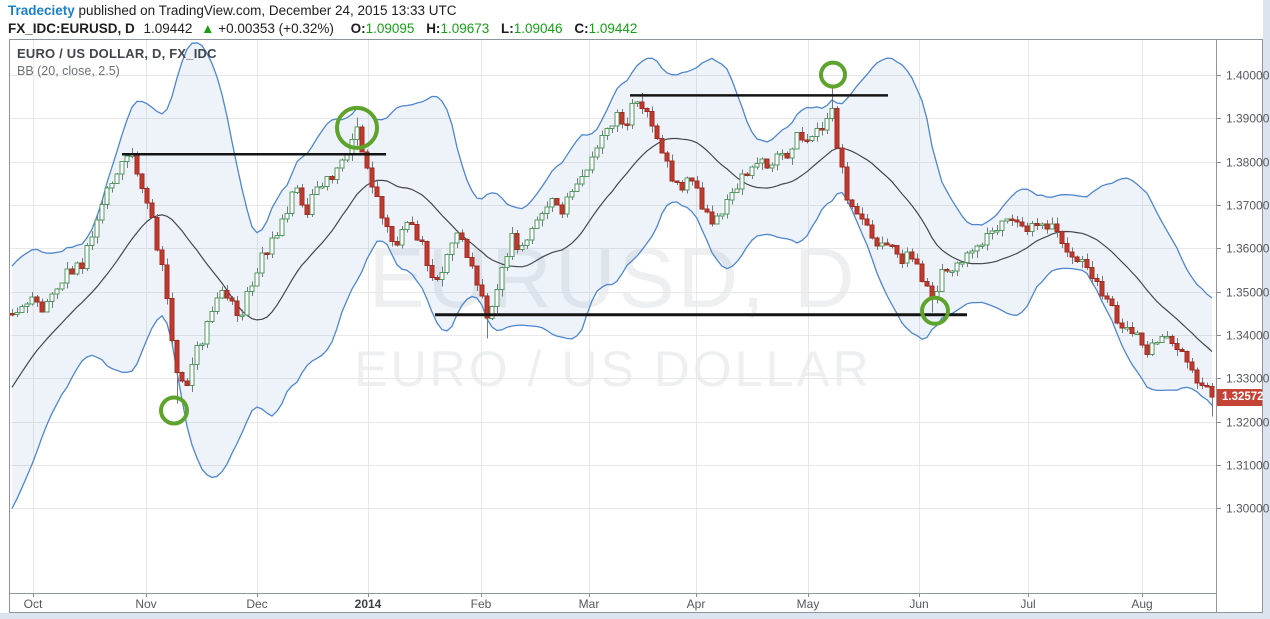 Image resolution: width=1270 pixels, height=619 pixels. Describe the element at coordinates (368, 604) in the screenshot. I see `time-tick-label: 2014` at that location.